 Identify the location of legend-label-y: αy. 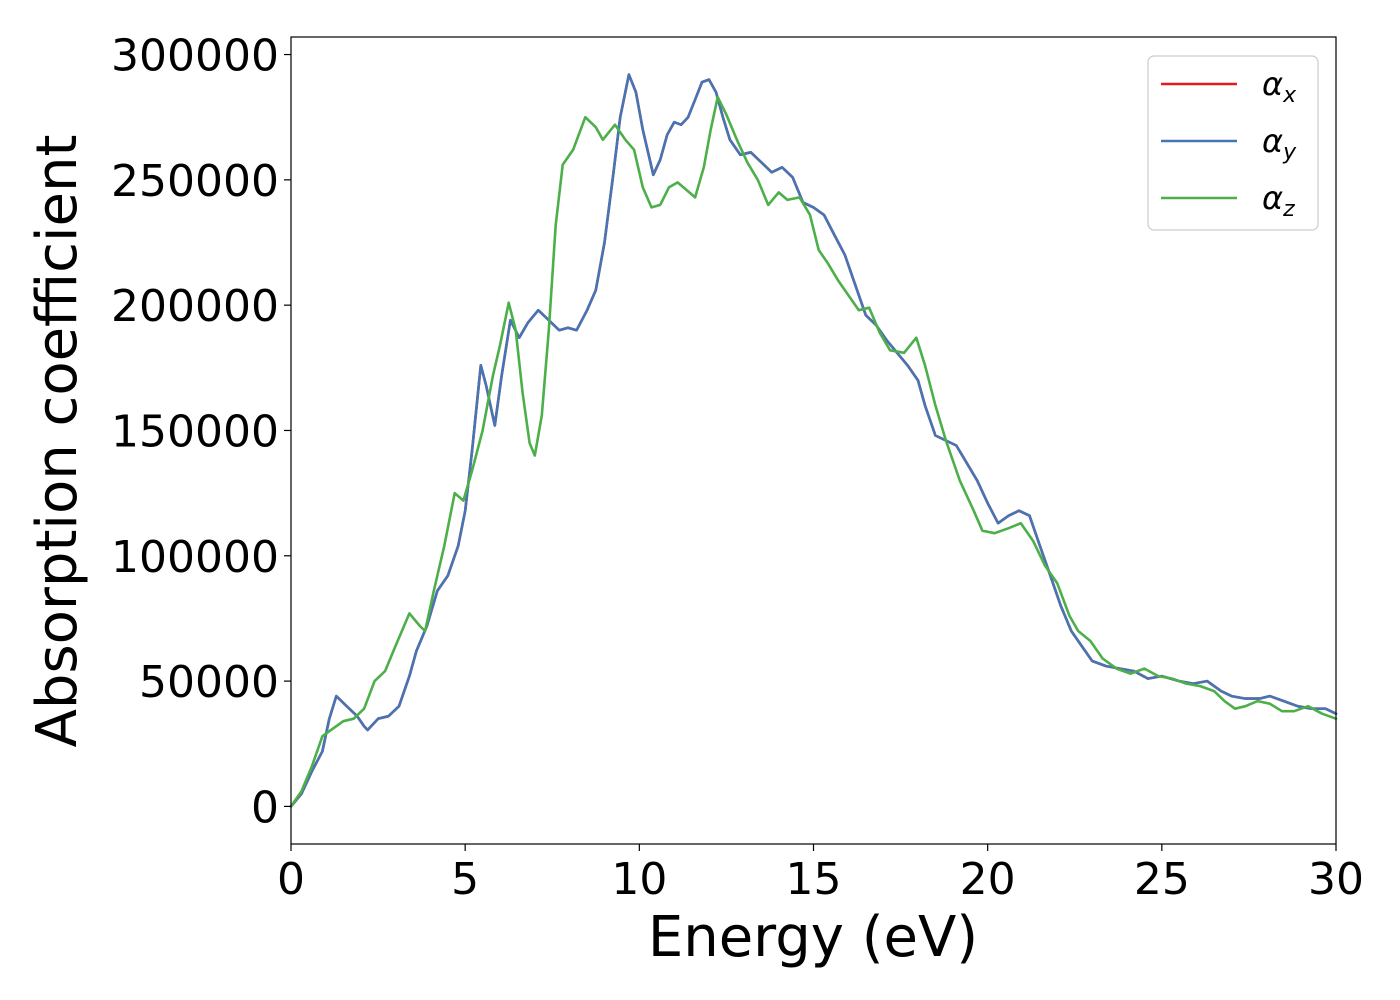
(1279, 143).